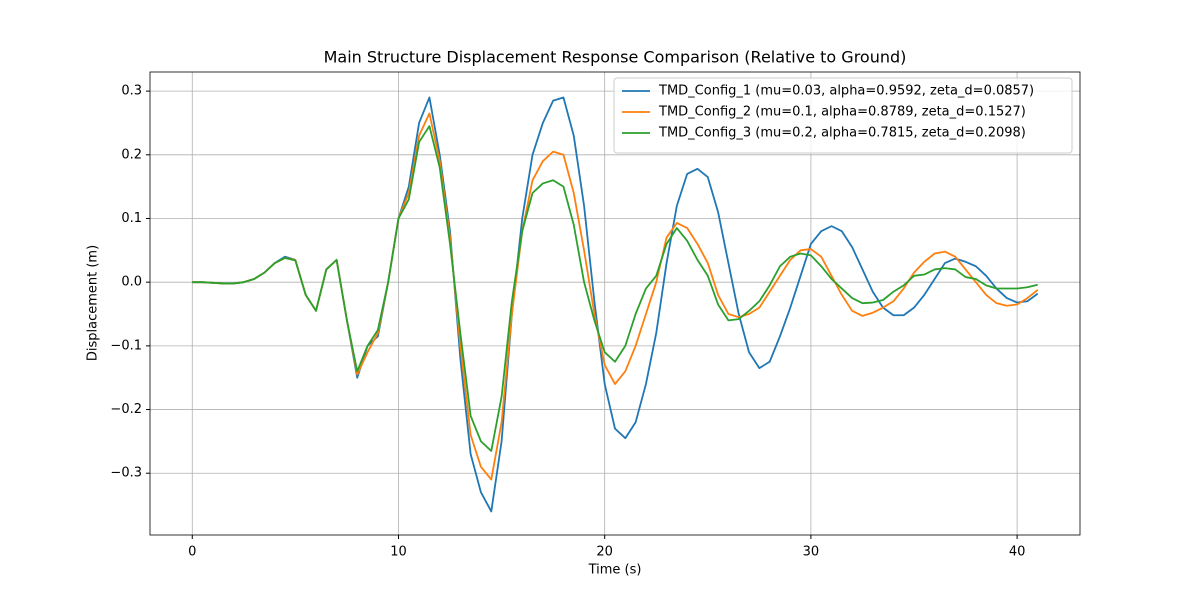 The image size is (1200, 600). I want to click on y-tick-label: 0.3, so click(131, 91).